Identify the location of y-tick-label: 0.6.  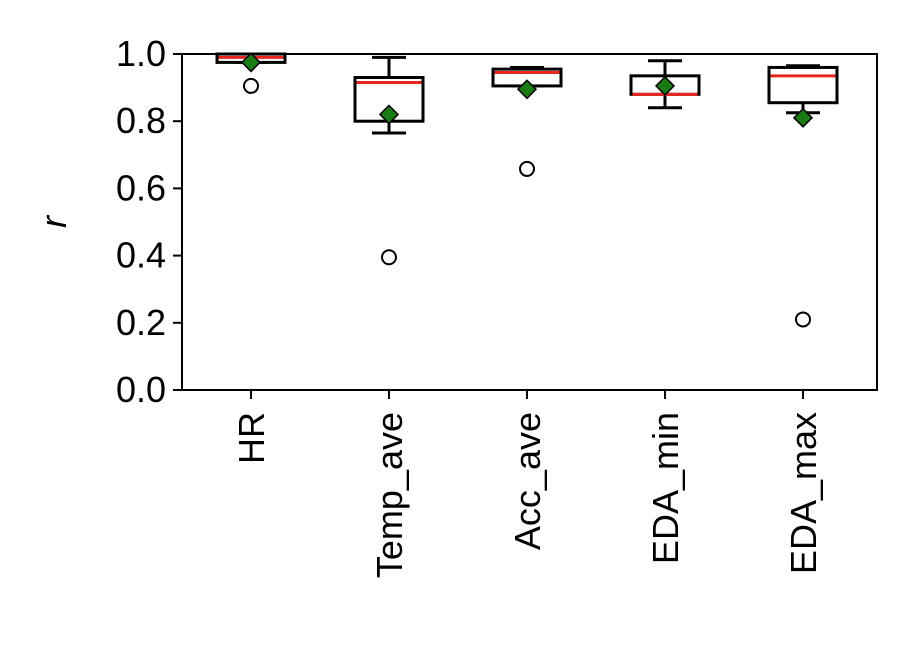
(141, 187).